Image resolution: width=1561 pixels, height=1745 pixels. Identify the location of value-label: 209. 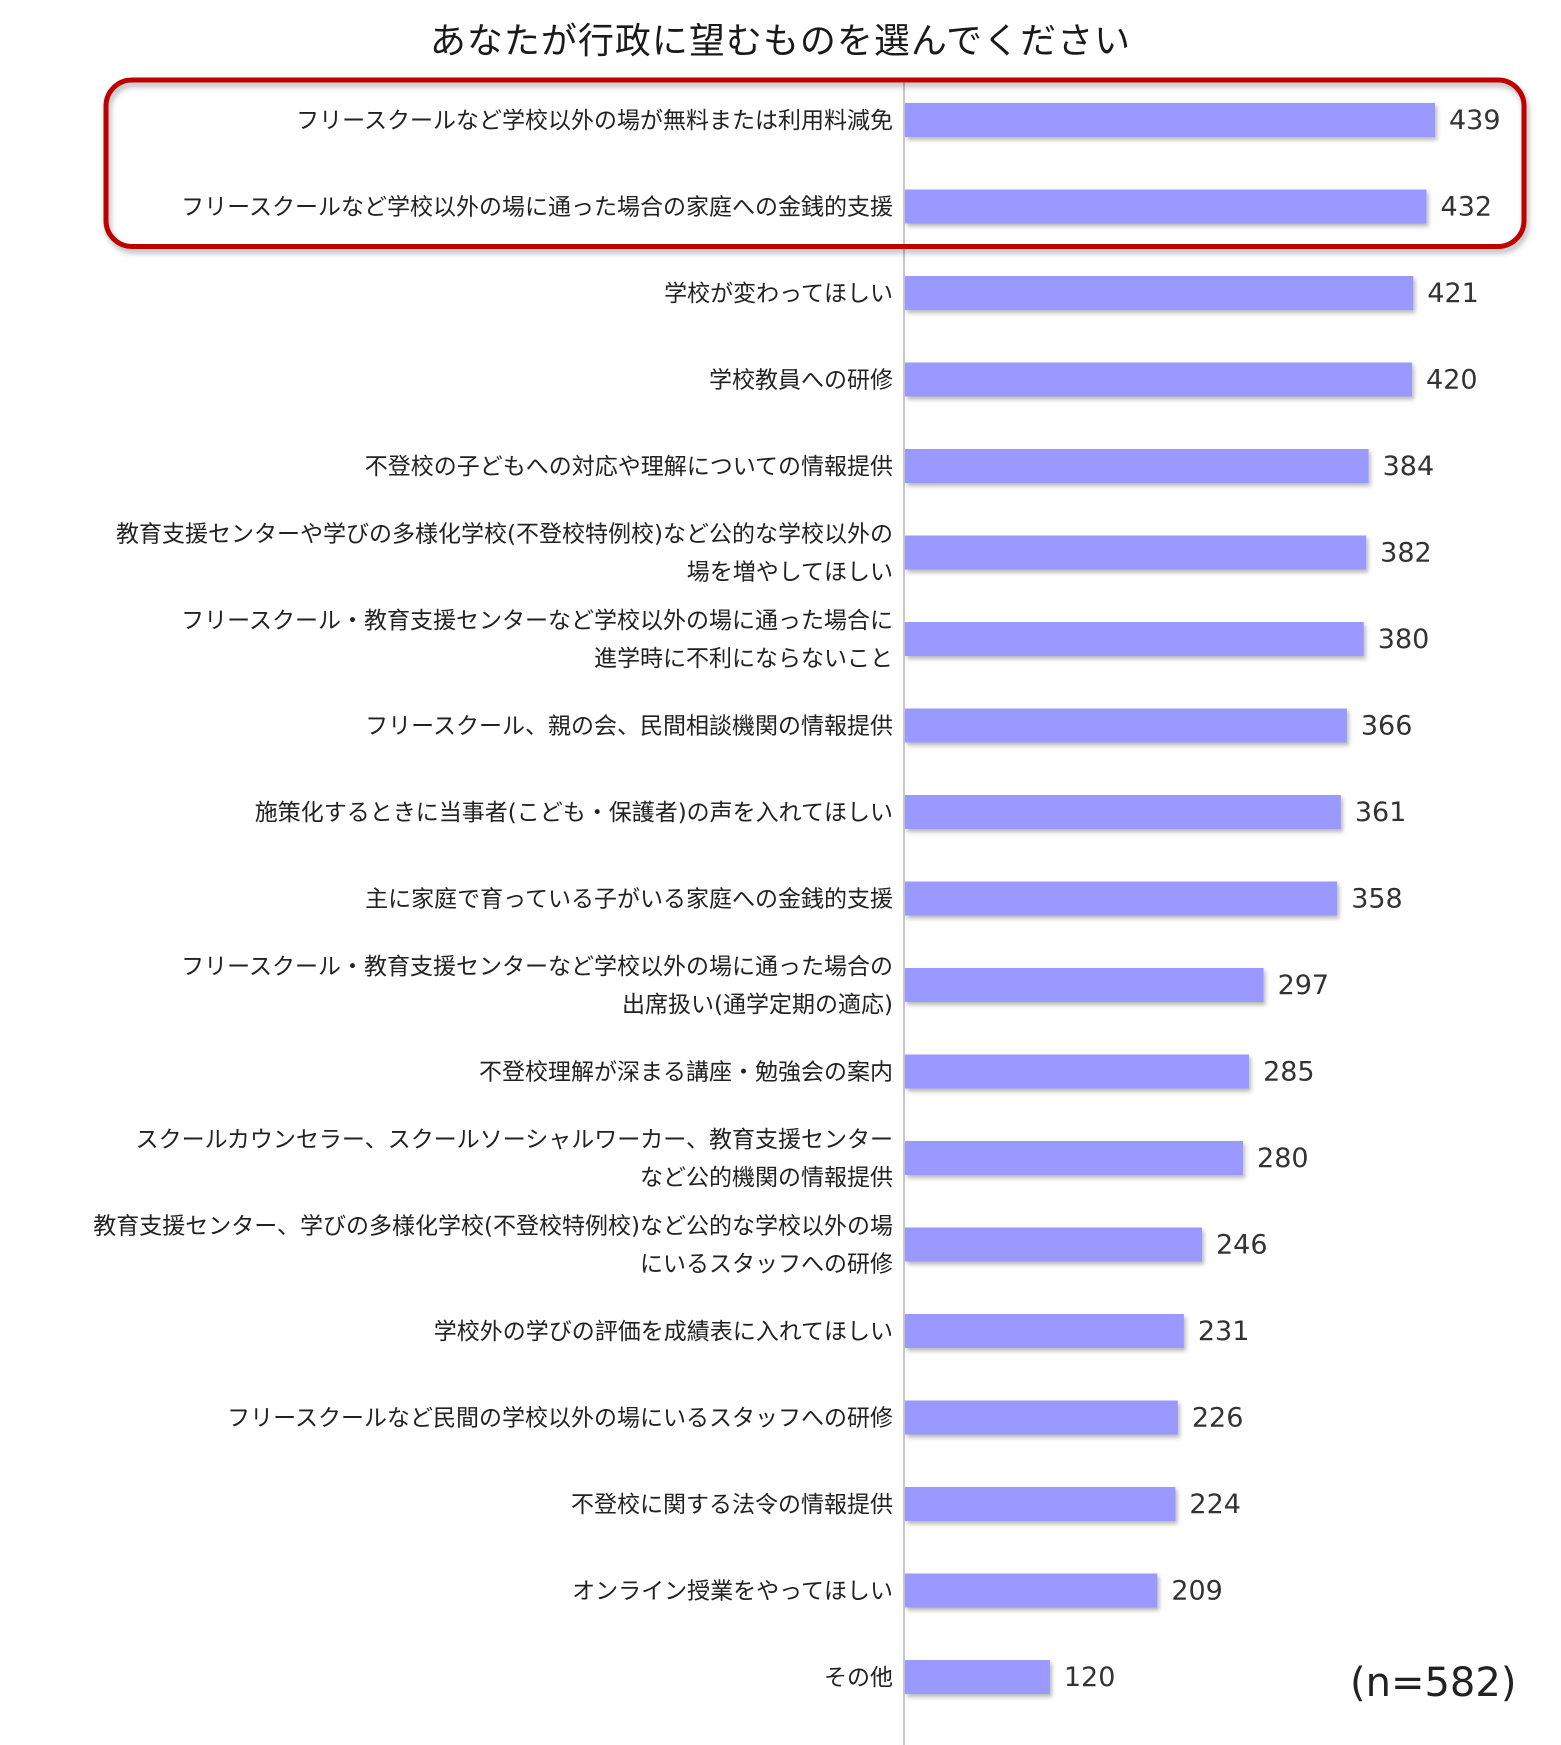
(1197, 1591).